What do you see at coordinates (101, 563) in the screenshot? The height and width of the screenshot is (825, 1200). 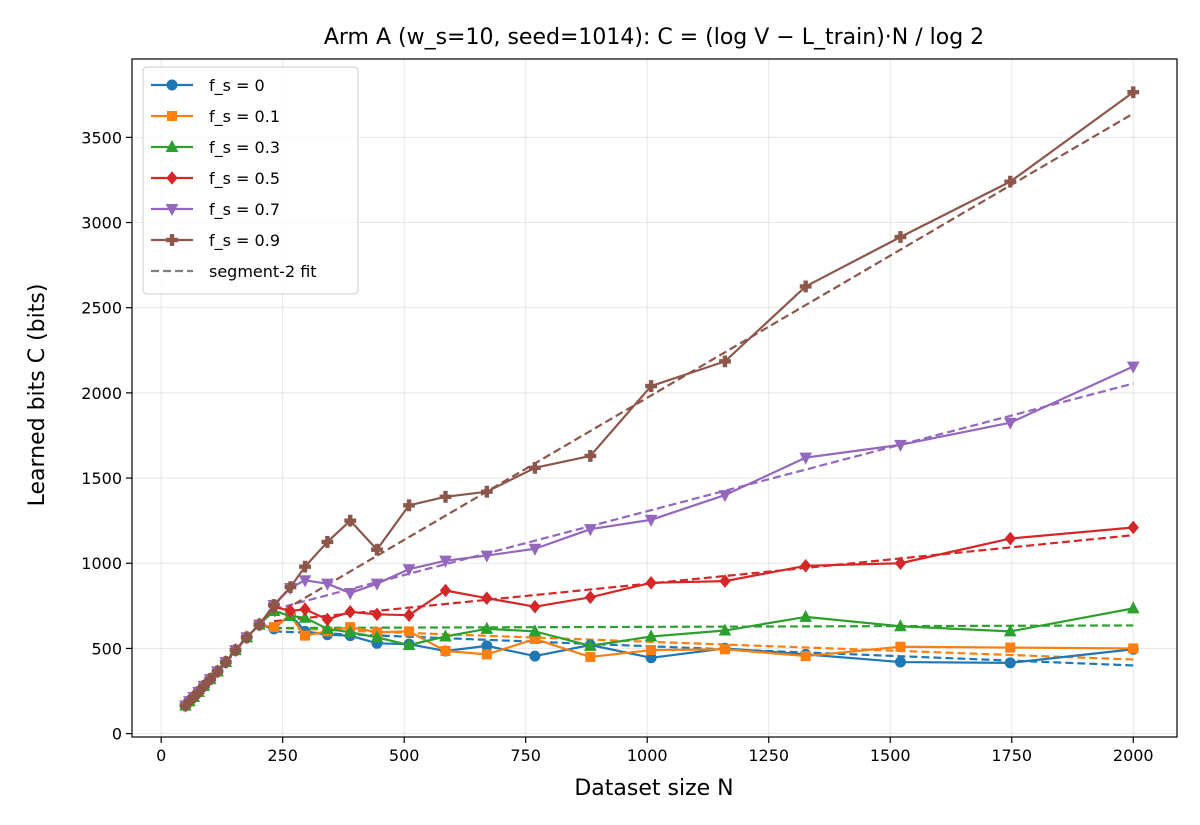 I see `y-tick-label: 1000` at bounding box center [101, 563].